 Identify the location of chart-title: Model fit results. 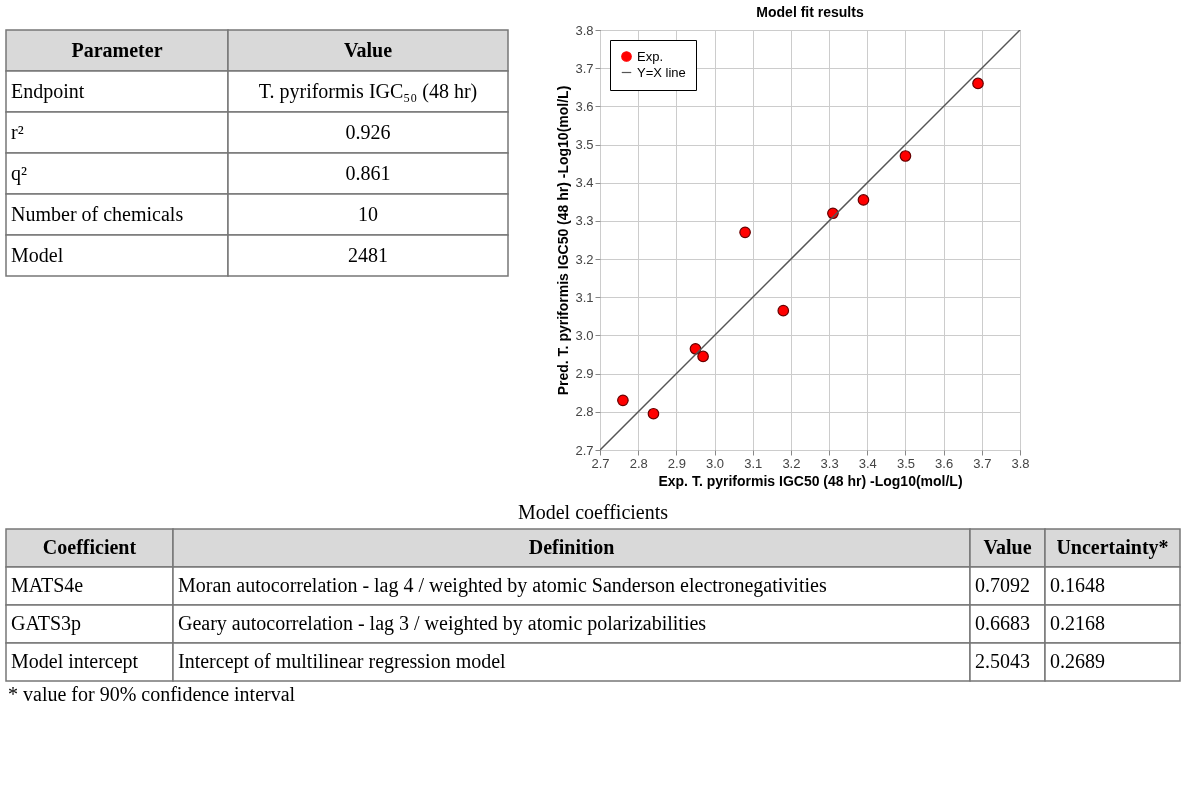
(810, 12).